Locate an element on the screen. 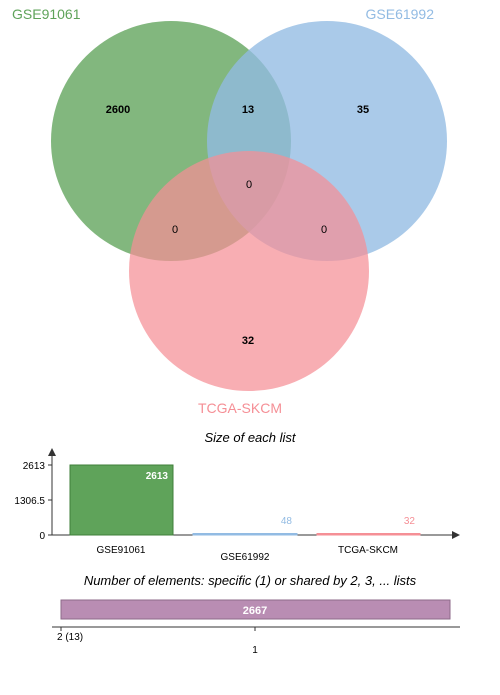  list-size-title: Size of each list is located at coordinates (250, 437).